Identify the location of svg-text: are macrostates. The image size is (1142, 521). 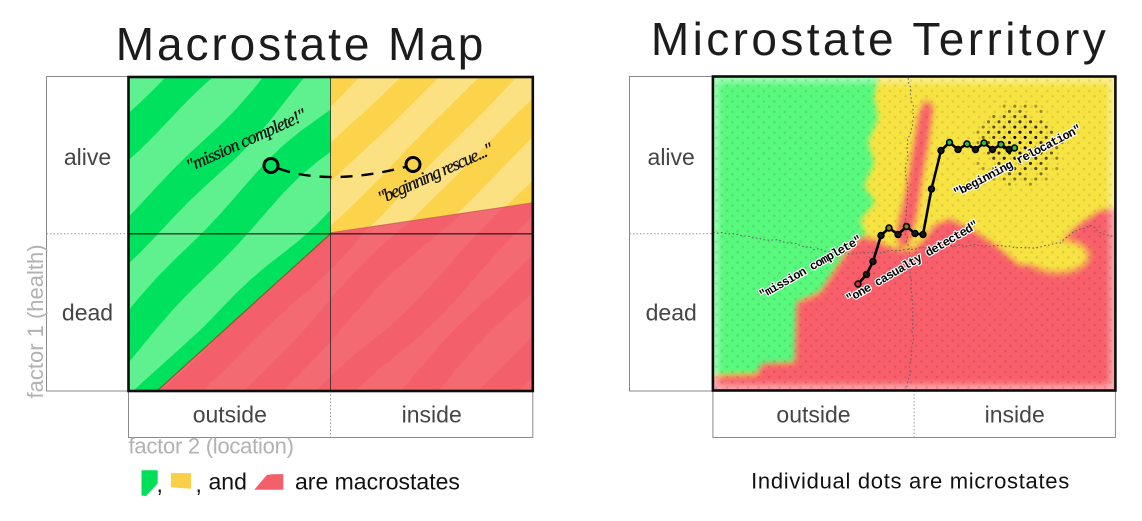
(377, 481).